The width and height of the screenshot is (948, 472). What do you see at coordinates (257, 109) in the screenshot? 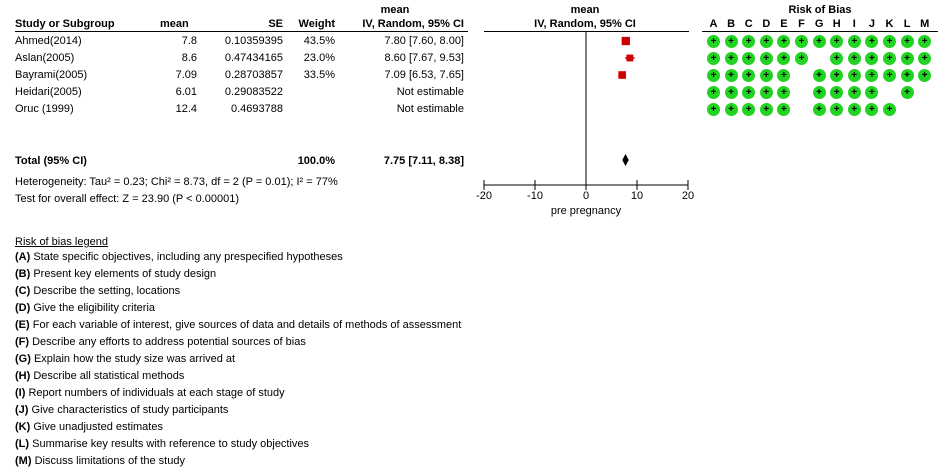
I see `study-se: 0.4693788` at bounding box center [257, 109].